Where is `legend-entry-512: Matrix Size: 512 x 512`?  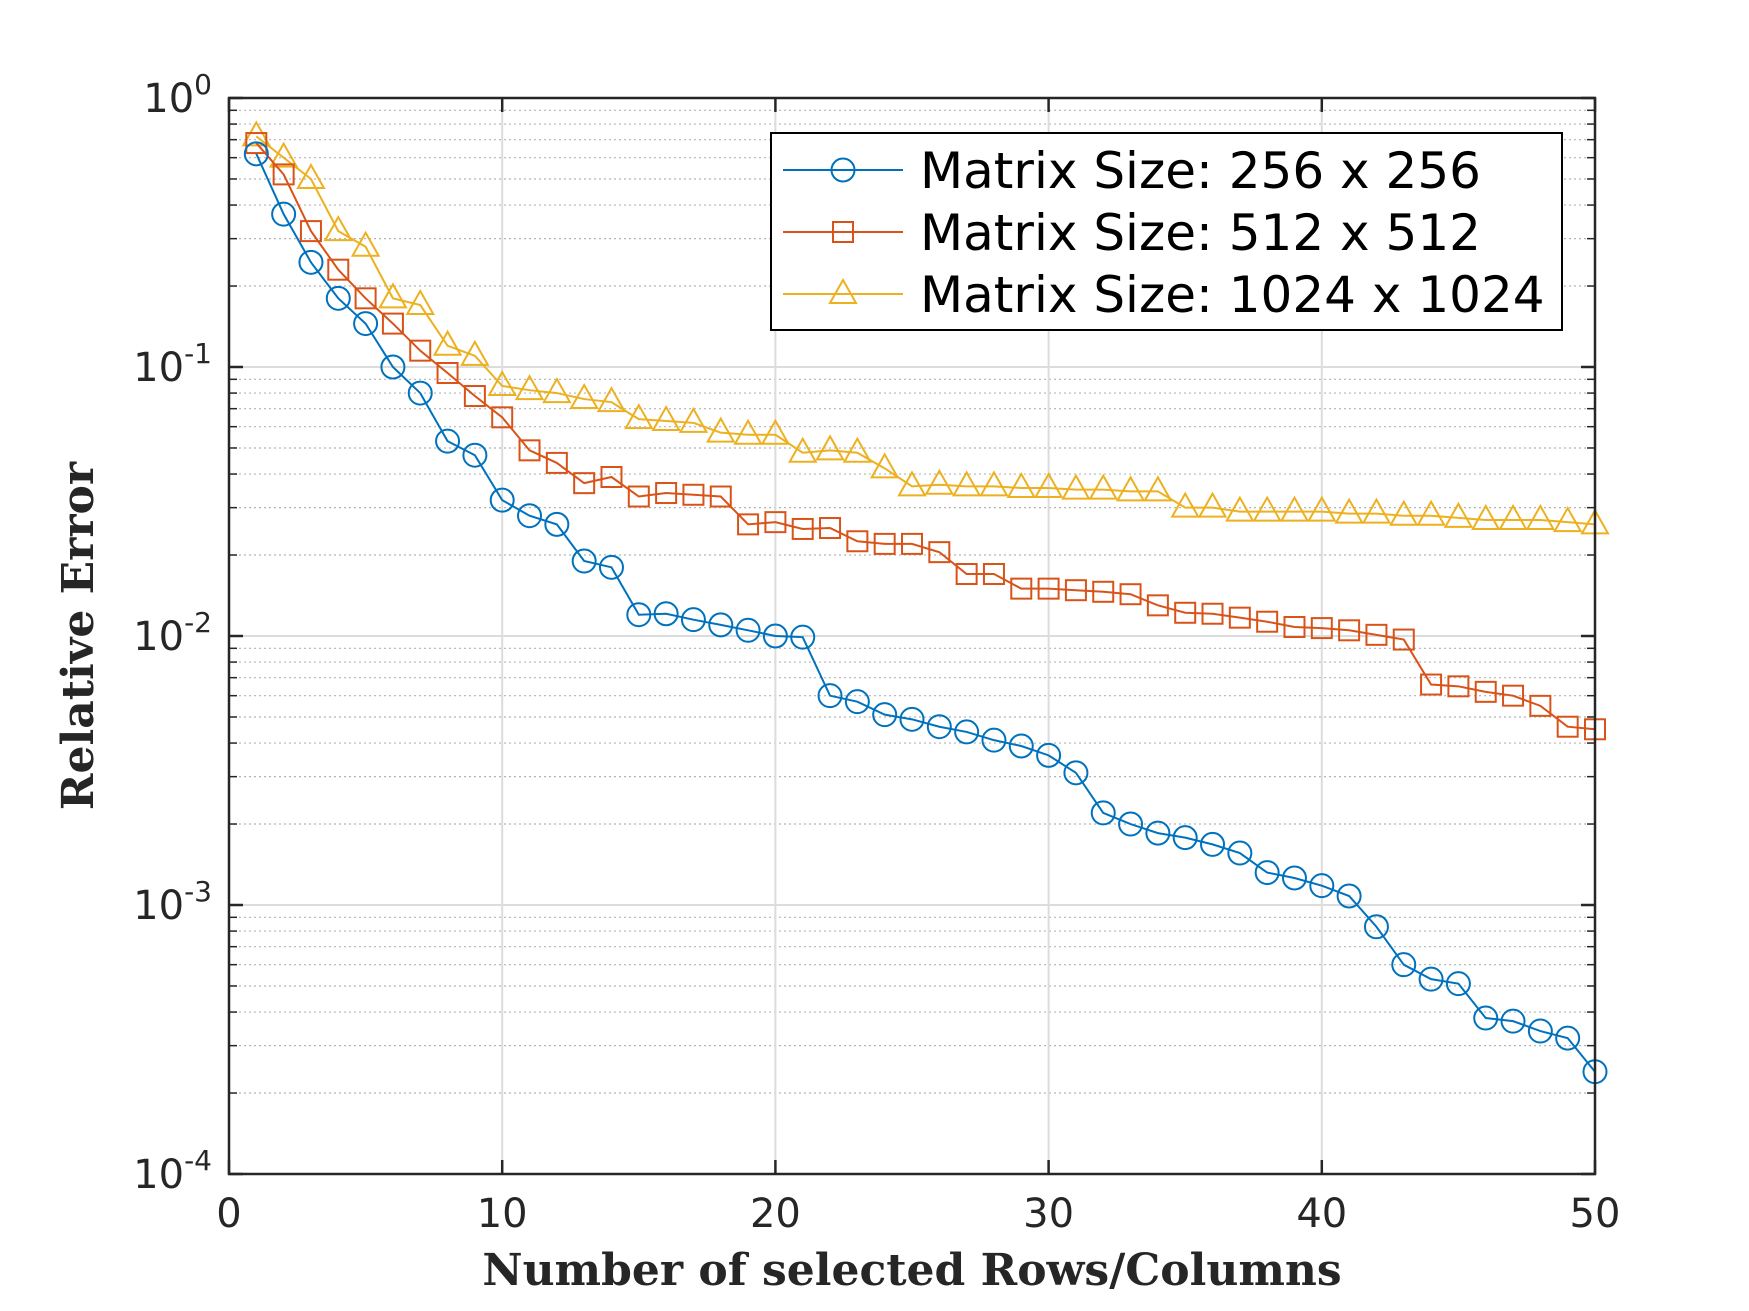
legend-entry-512: Matrix Size: 512 x 512 is located at coordinates (1132, 233).